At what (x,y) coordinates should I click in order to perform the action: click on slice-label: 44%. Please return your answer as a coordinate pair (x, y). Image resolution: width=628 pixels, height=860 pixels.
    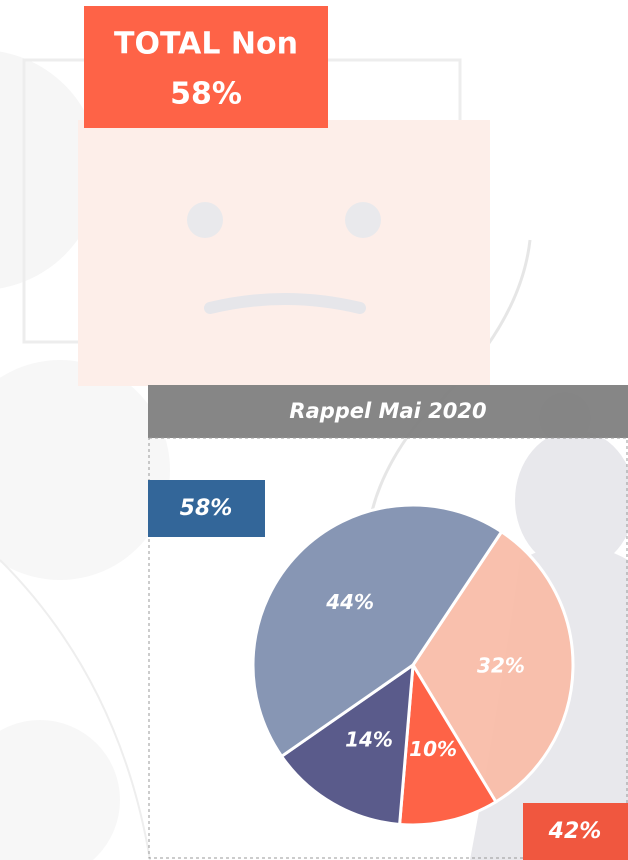
    Looking at the image, I should click on (349, 602).